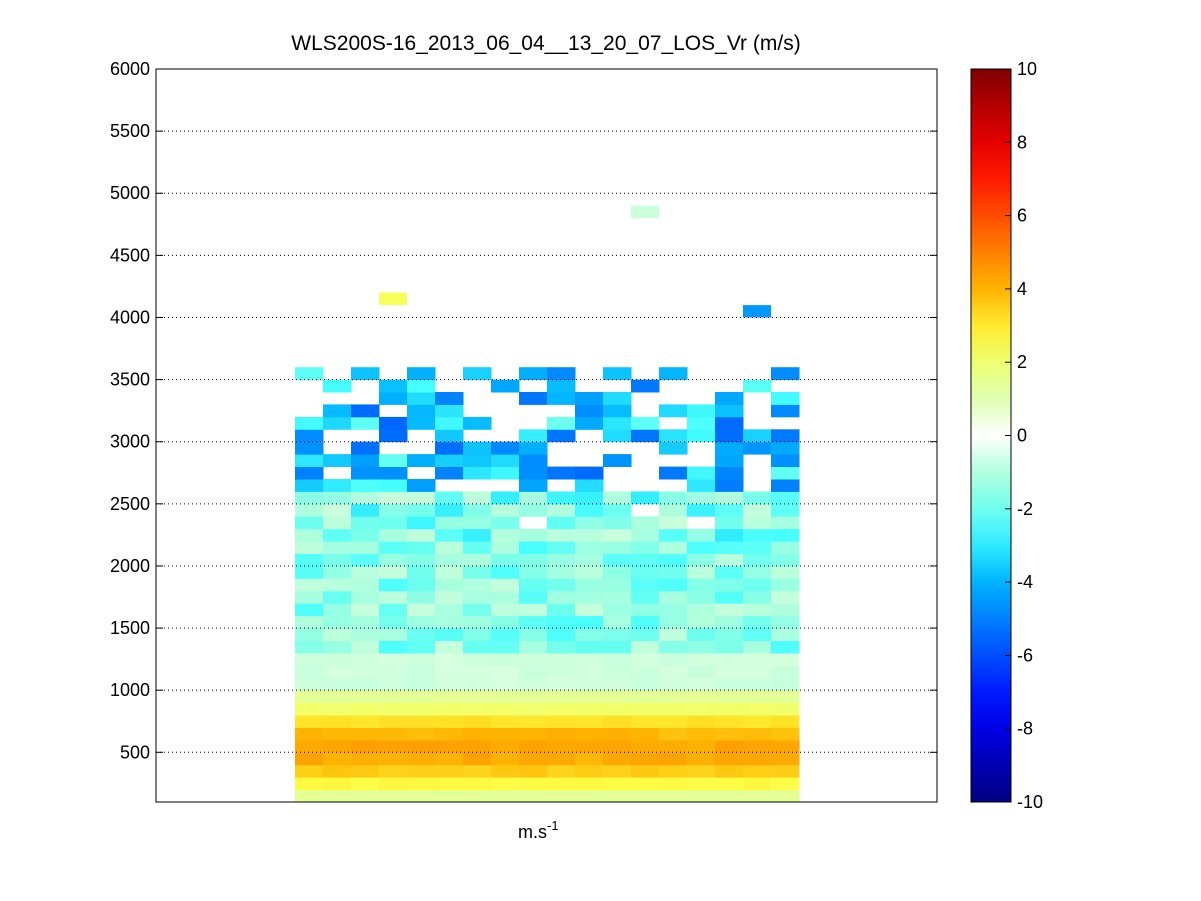  What do you see at coordinates (135, 752) in the screenshot?
I see `y-tick-label: 500` at bounding box center [135, 752].